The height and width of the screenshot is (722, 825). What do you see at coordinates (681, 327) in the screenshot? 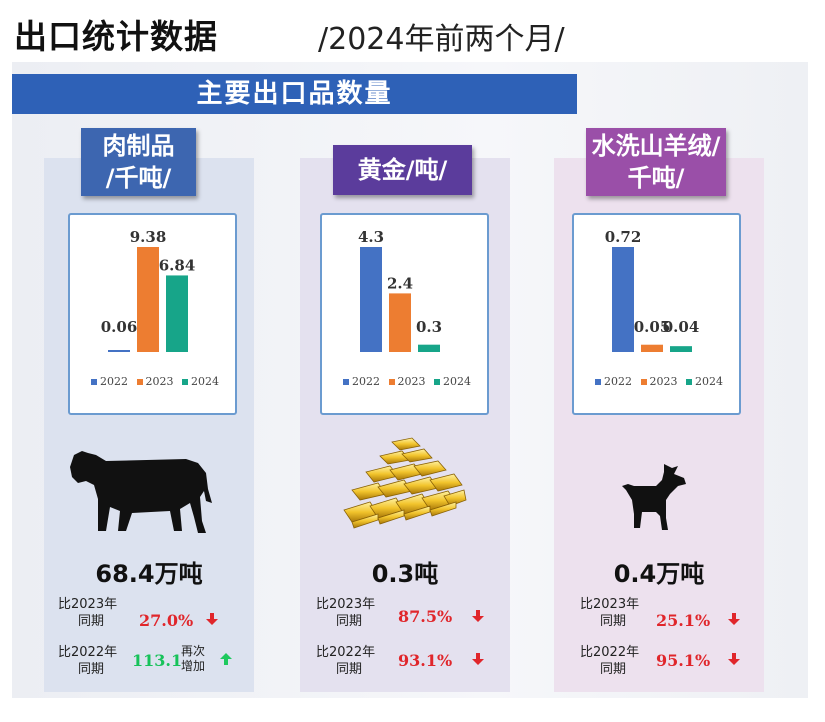
I see `value-label: 0.04` at bounding box center [681, 327].